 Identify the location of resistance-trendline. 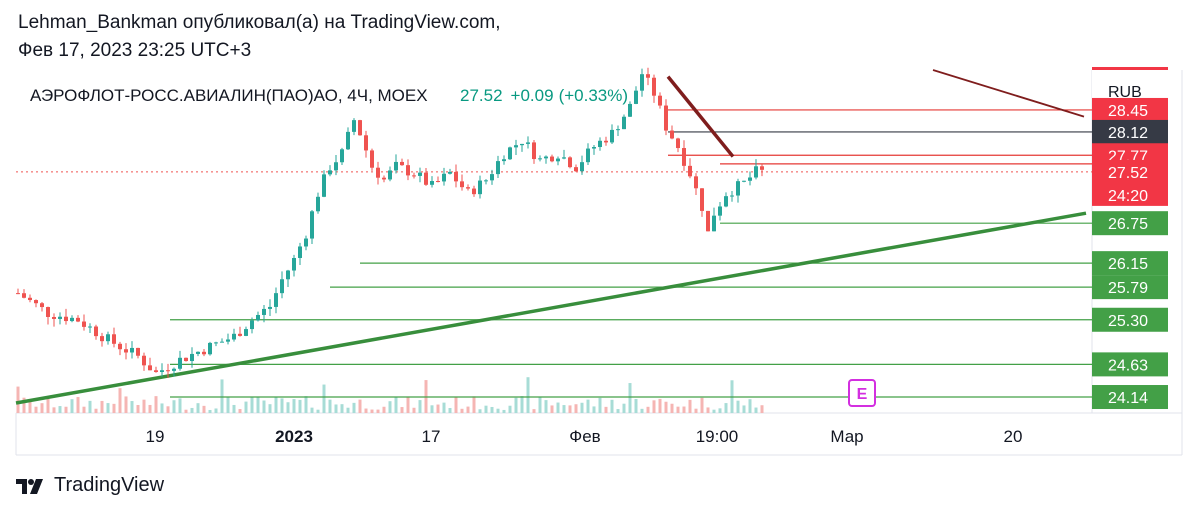
(700, 116).